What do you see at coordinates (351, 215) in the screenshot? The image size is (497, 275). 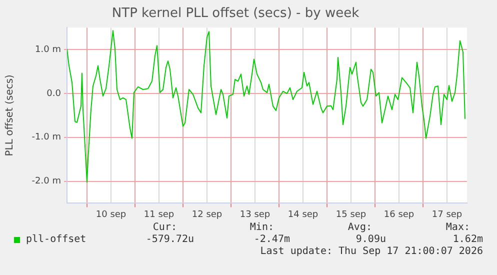 I see `x-tick-label: 15 sep` at bounding box center [351, 215].